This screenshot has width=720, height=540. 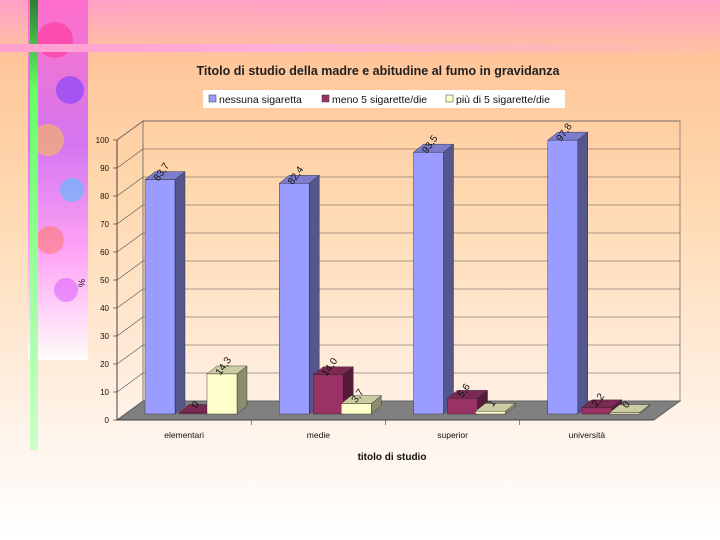 What do you see at coordinates (107, 420) in the screenshot?
I see `y-tick-label: 0` at bounding box center [107, 420].